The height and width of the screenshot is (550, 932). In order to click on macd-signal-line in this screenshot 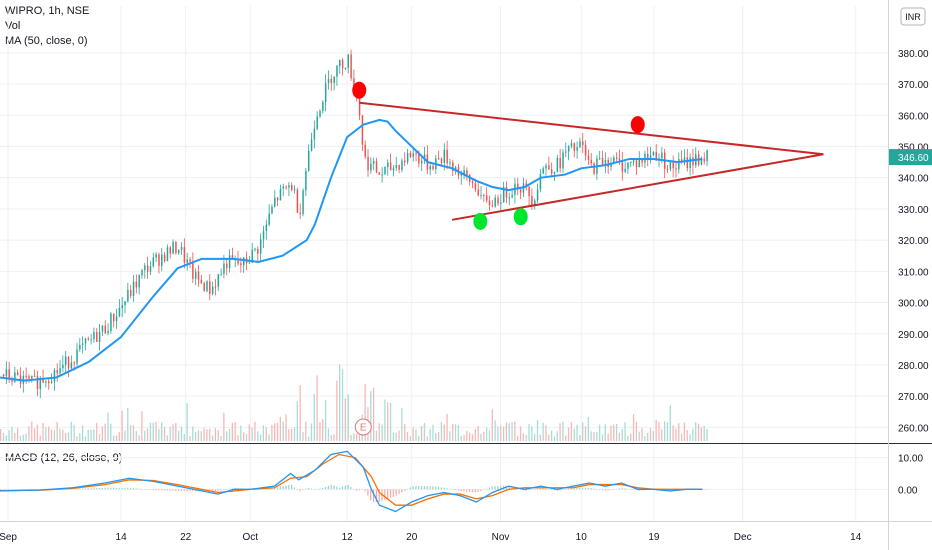, I will do `click(351, 479)`.